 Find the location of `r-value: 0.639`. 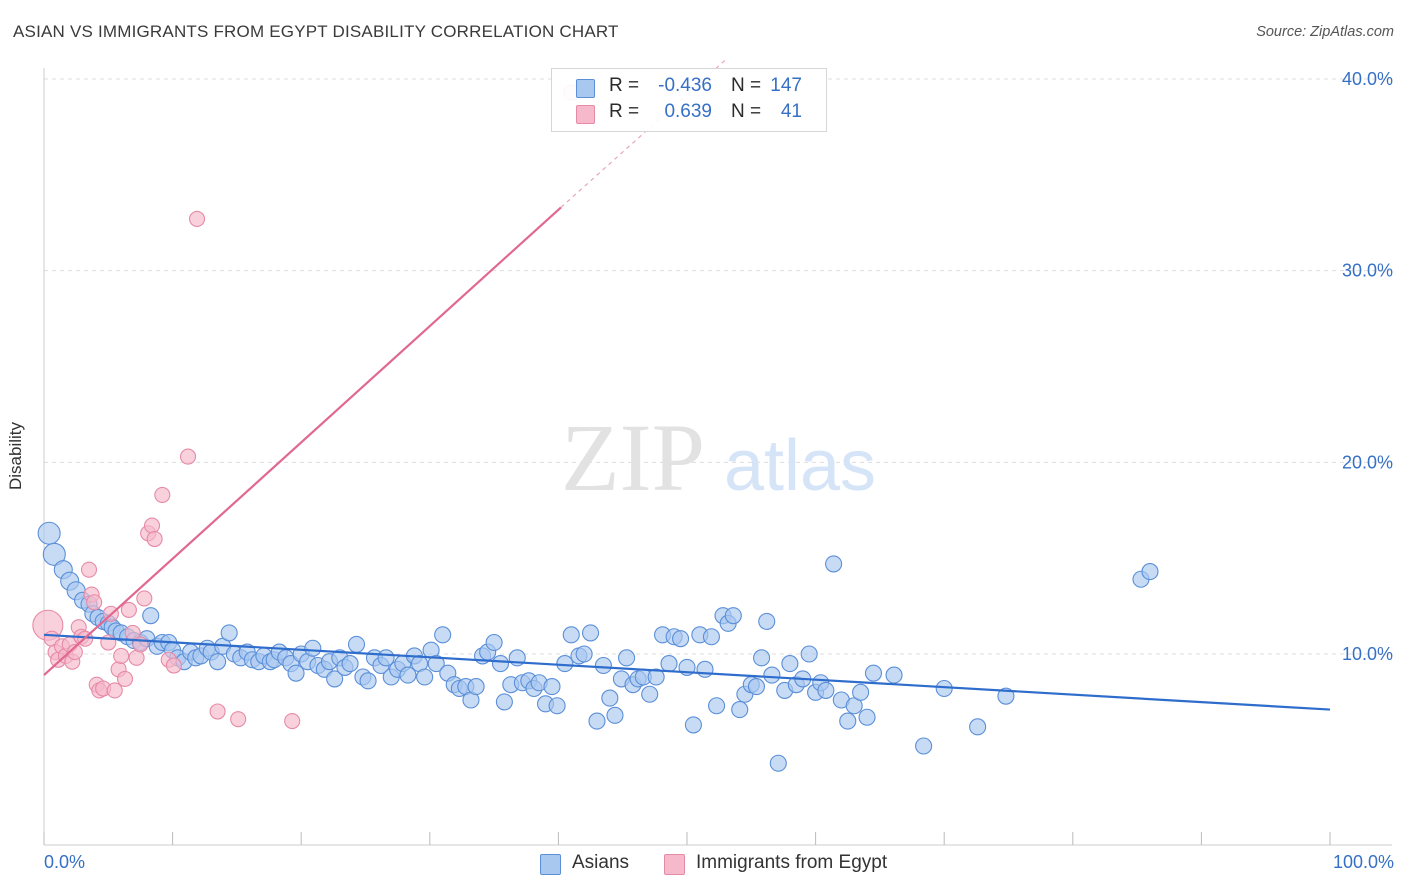

r-value: 0.639 is located at coordinates (688, 111).